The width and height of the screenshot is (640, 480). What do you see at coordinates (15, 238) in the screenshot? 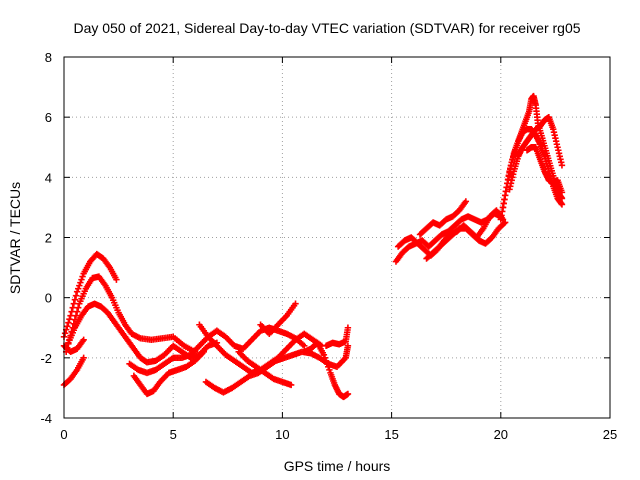
I see `y-axis-label: SDTVAR / TECUs` at bounding box center [15, 238].